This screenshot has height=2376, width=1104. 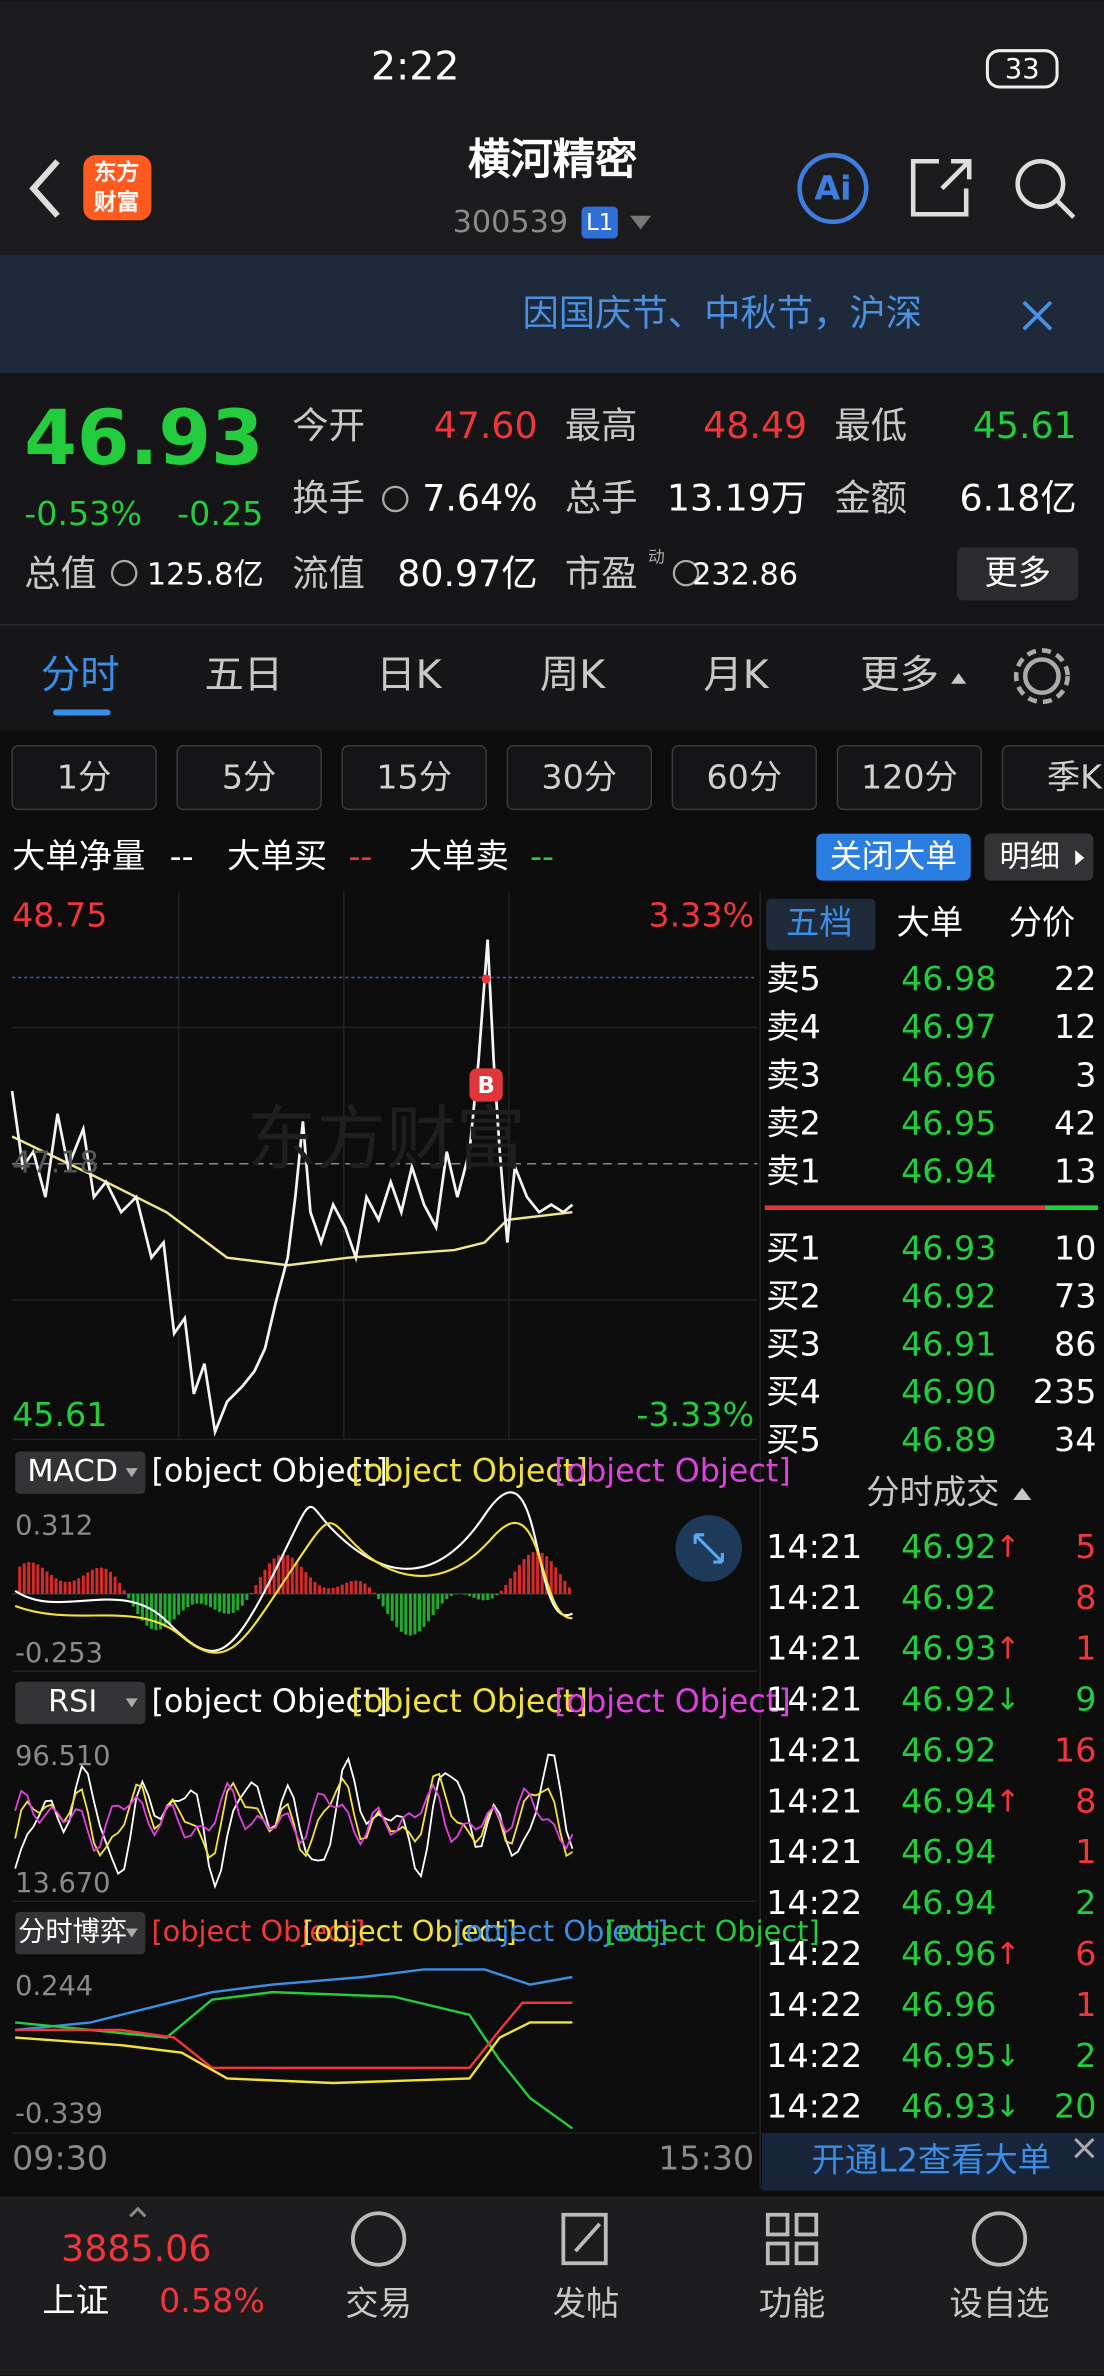 I want to click on trades-title: 分时成交, so click(x=932, y=1491).